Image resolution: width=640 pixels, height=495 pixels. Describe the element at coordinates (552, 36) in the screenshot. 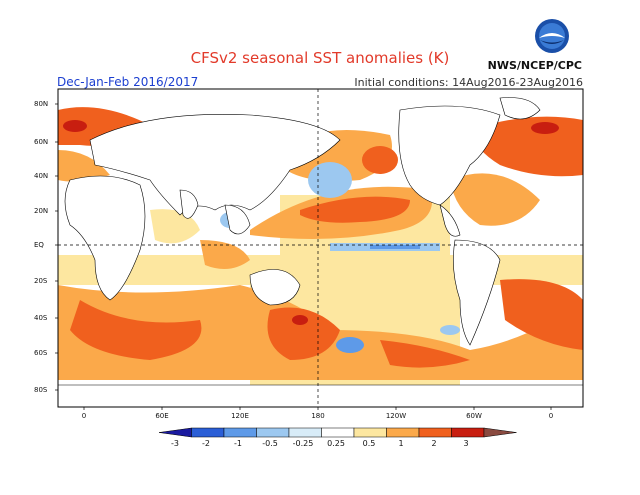

I see `noaa-logo` at that location.